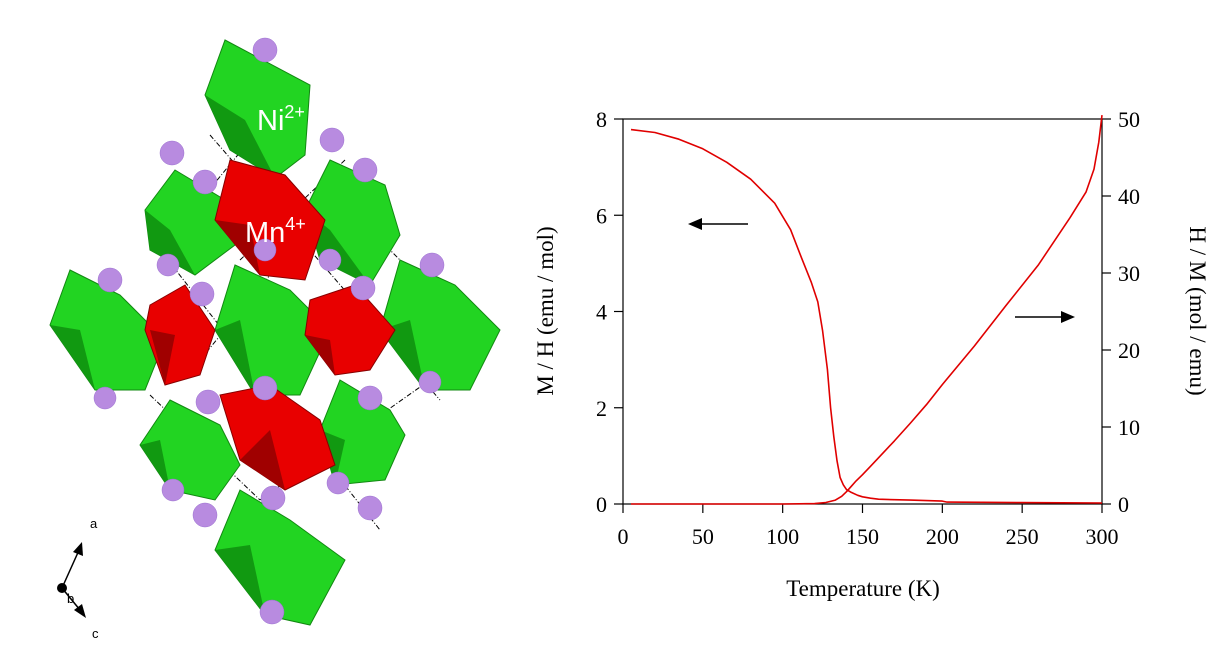 This screenshot has height=661, width=1216. Describe the element at coordinates (80, 611) in the screenshot. I see `axis-c-arrowhead` at that location.